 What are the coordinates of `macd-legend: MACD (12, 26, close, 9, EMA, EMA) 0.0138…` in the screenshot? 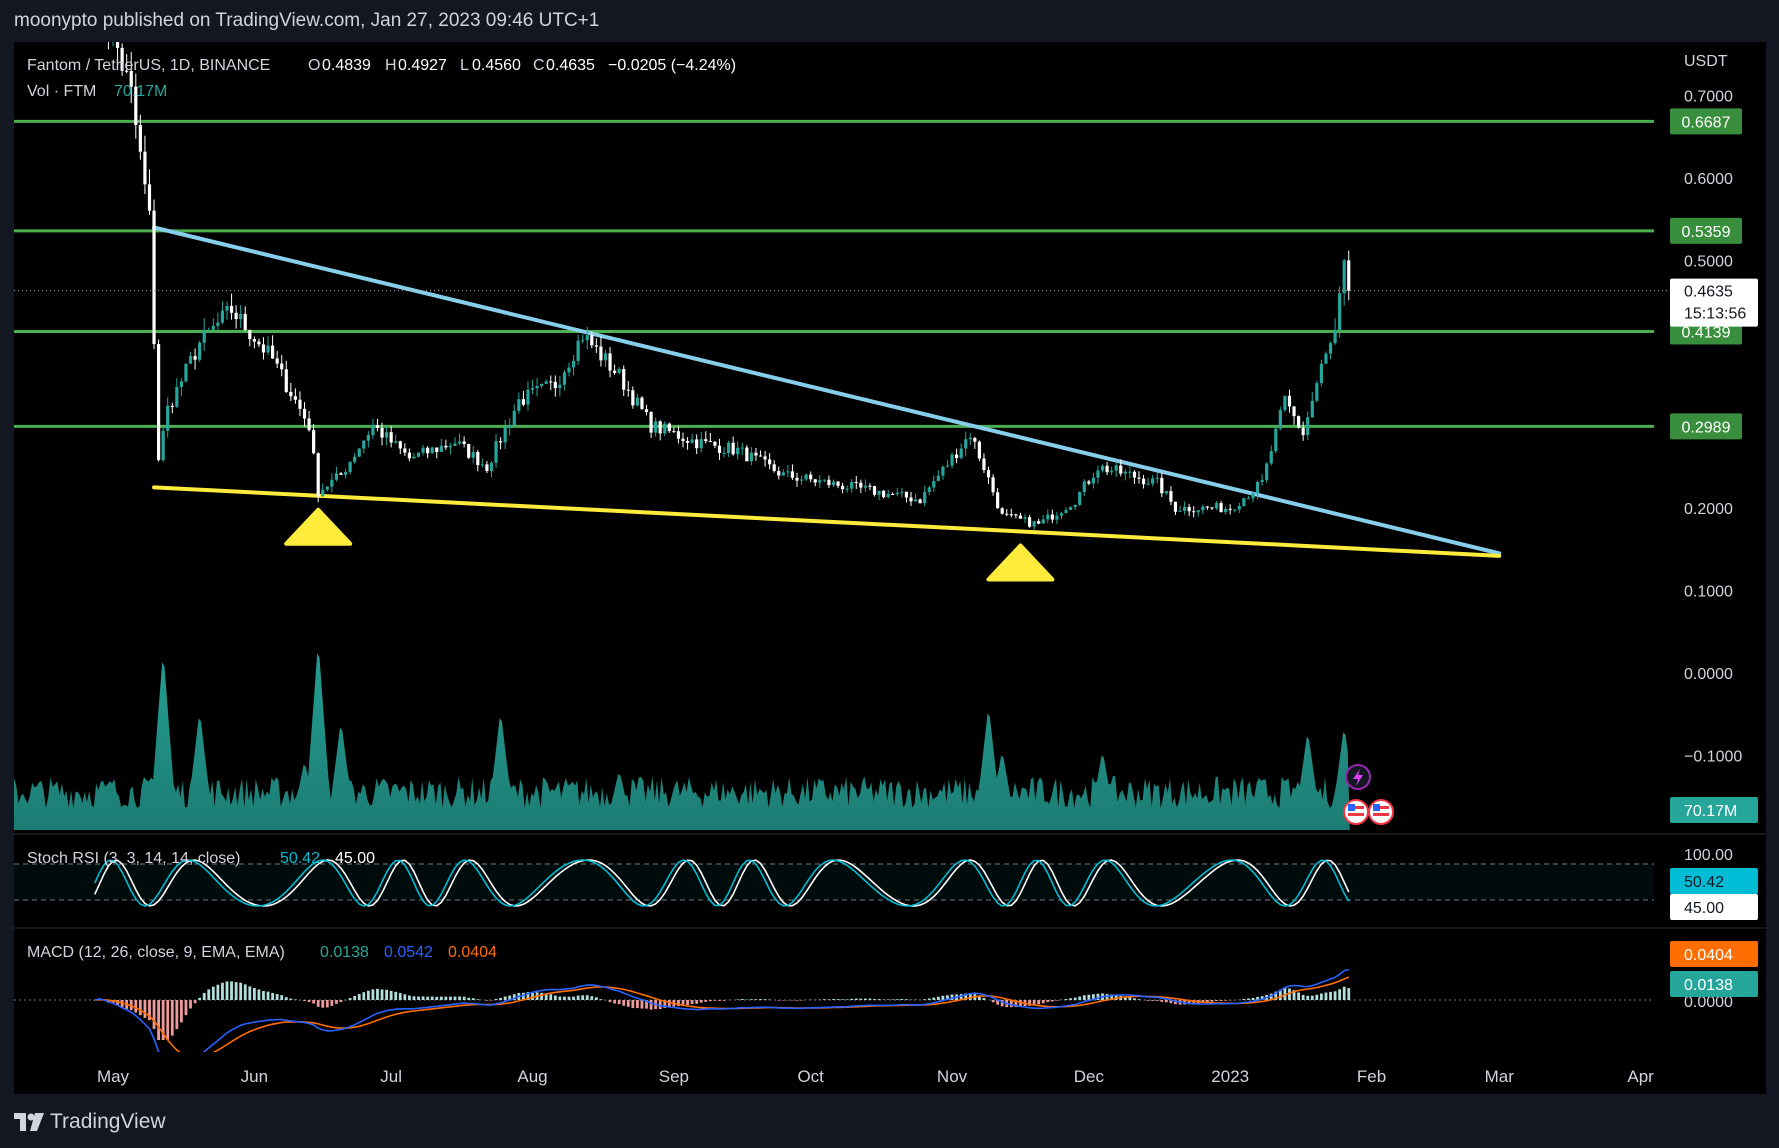 It's located at (262, 952).